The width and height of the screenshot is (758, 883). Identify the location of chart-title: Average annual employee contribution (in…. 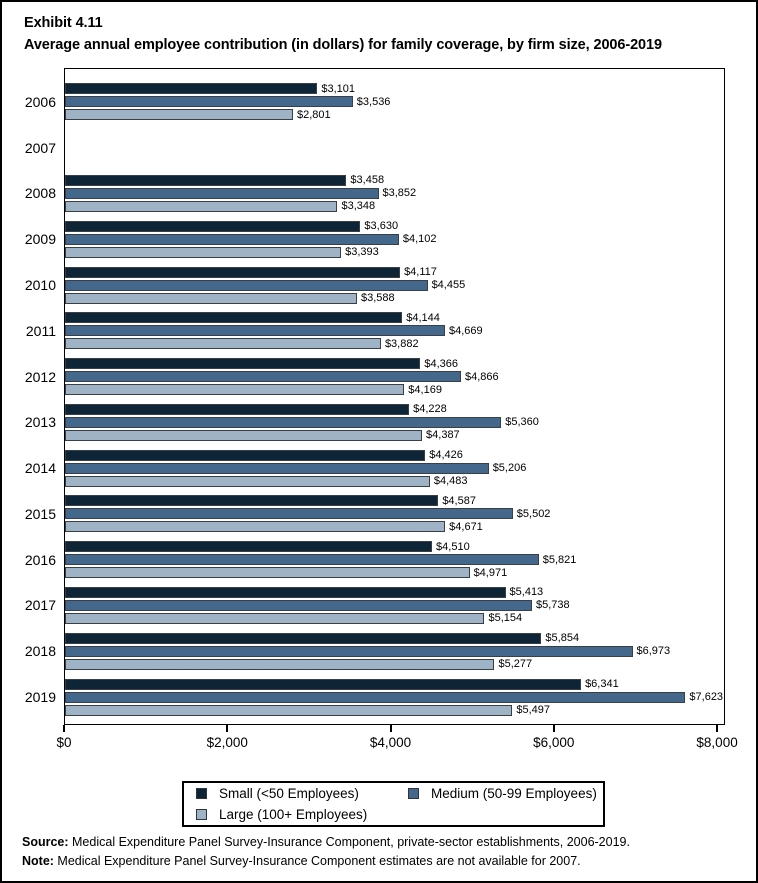
(343, 45).